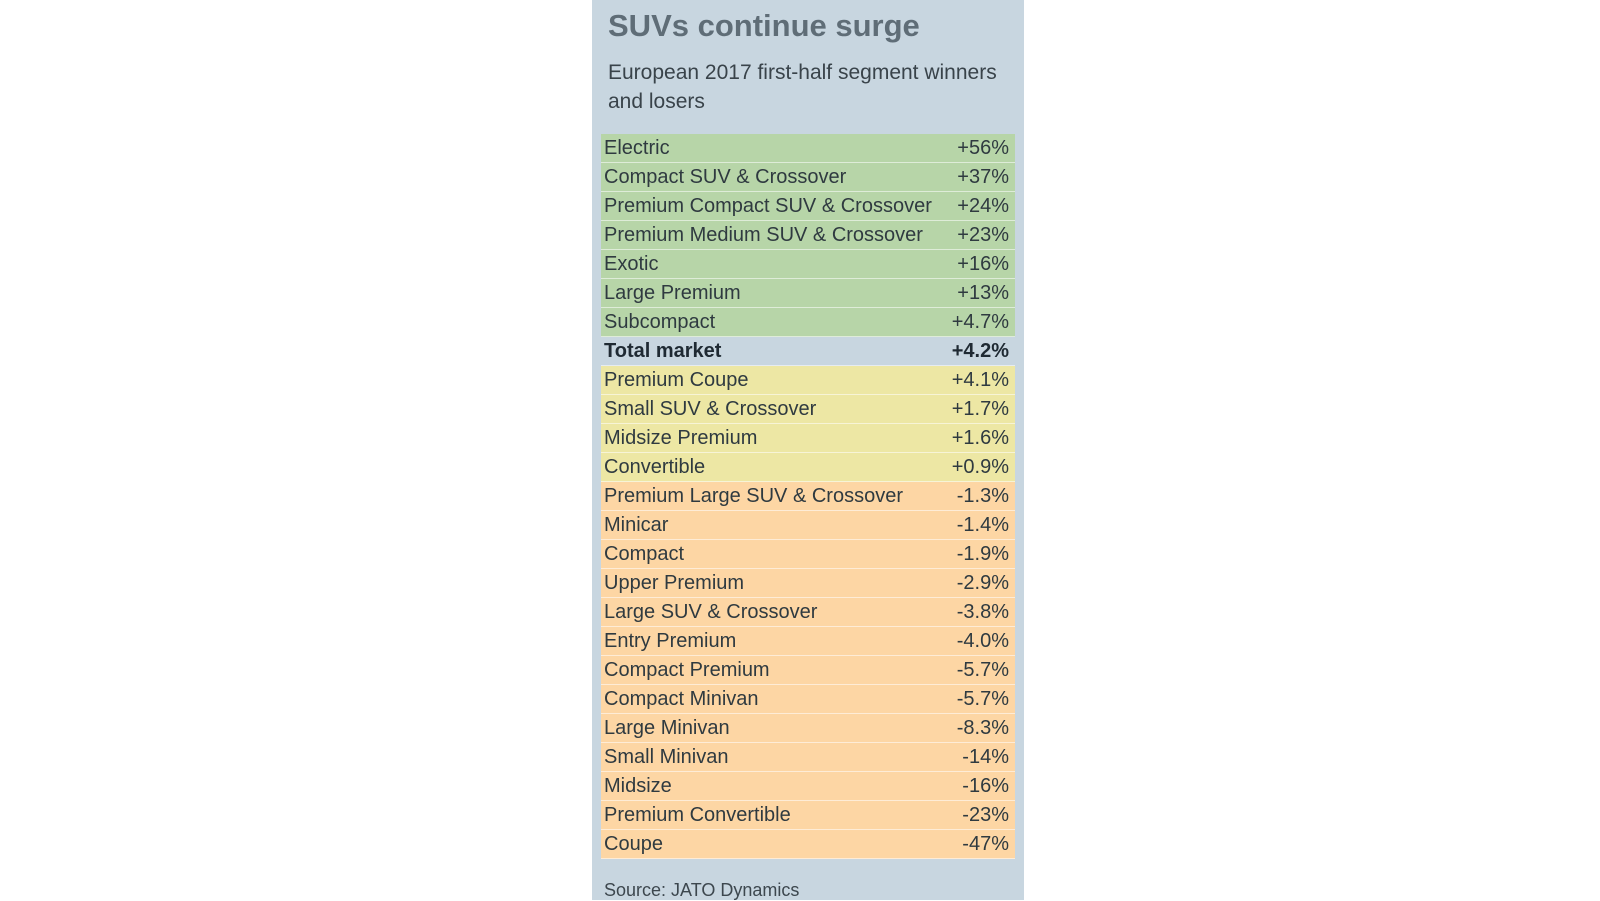 The height and width of the screenshot is (901, 1600). What do you see at coordinates (985, 757) in the screenshot?
I see `segment-change-value: -14%` at bounding box center [985, 757].